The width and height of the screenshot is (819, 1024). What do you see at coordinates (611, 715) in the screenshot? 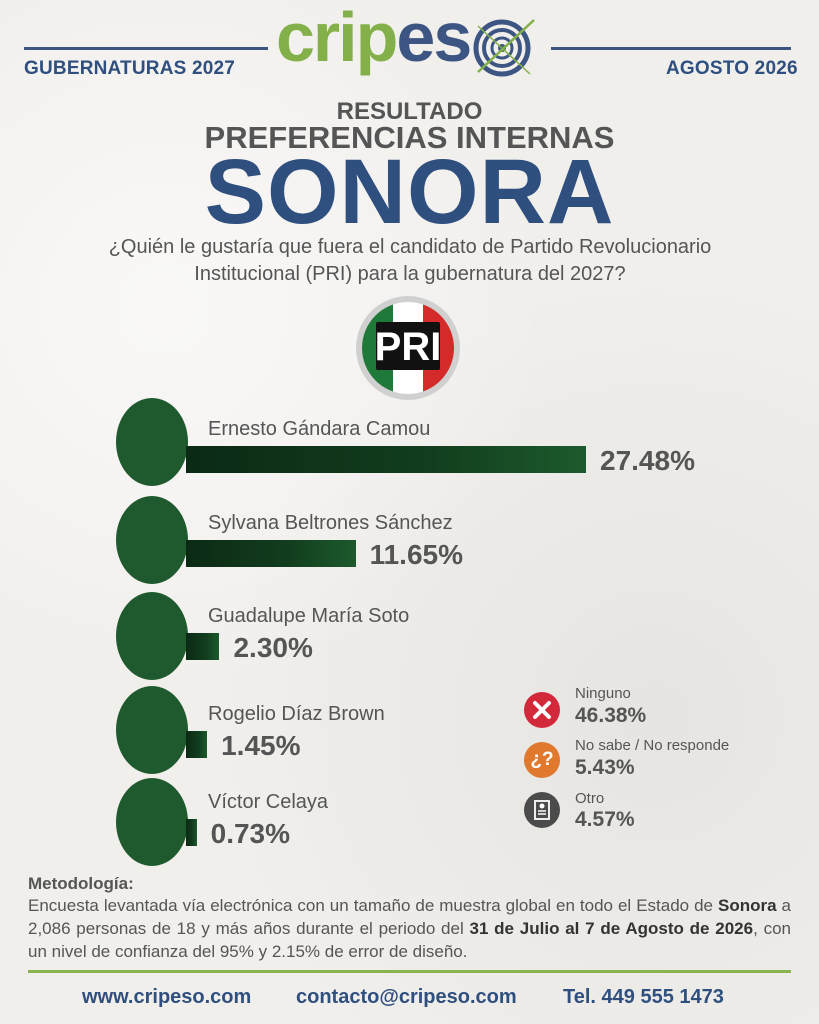
I see `option-value: 46.38%` at bounding box center [611, 715].